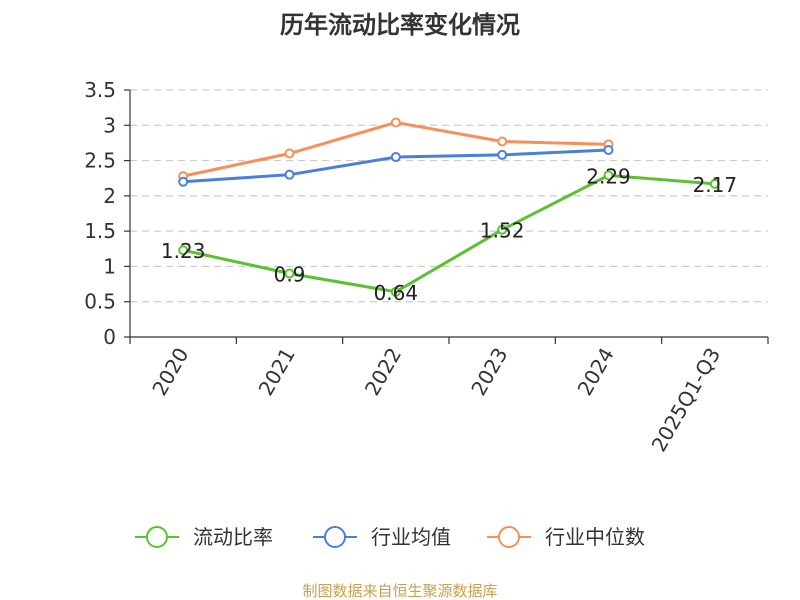  What do you see at coordinates (489, 371) in the screenshot?
I see `x-tick-label: 2023` at bounding box center [489, 371].